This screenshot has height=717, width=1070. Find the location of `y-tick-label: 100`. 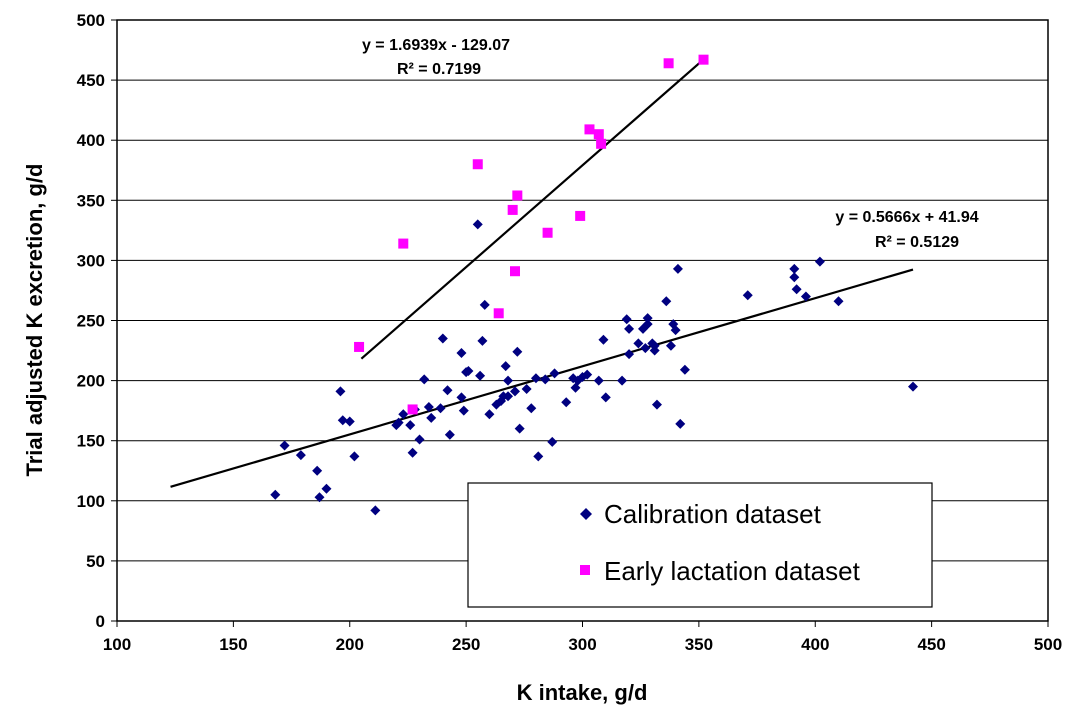

y-tick-label: 100 is located at coordinates (91, 501).